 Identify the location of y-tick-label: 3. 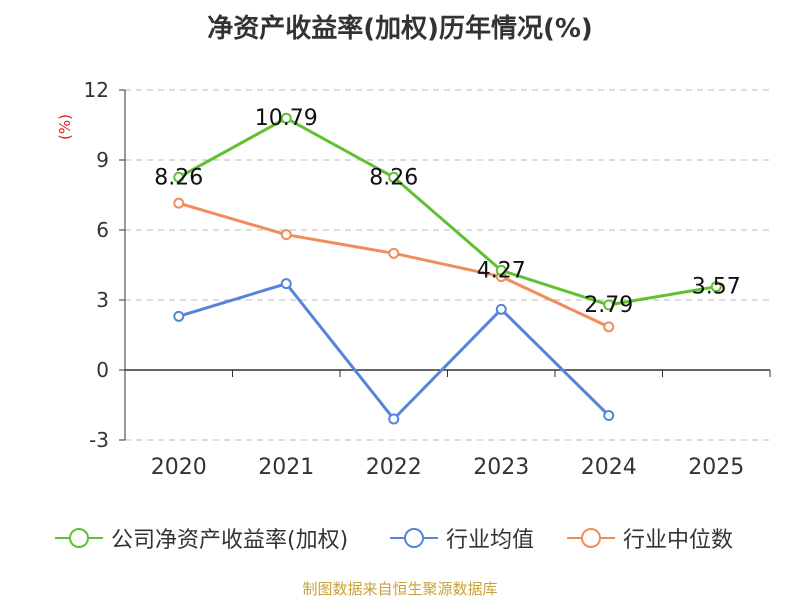
(102, 300).